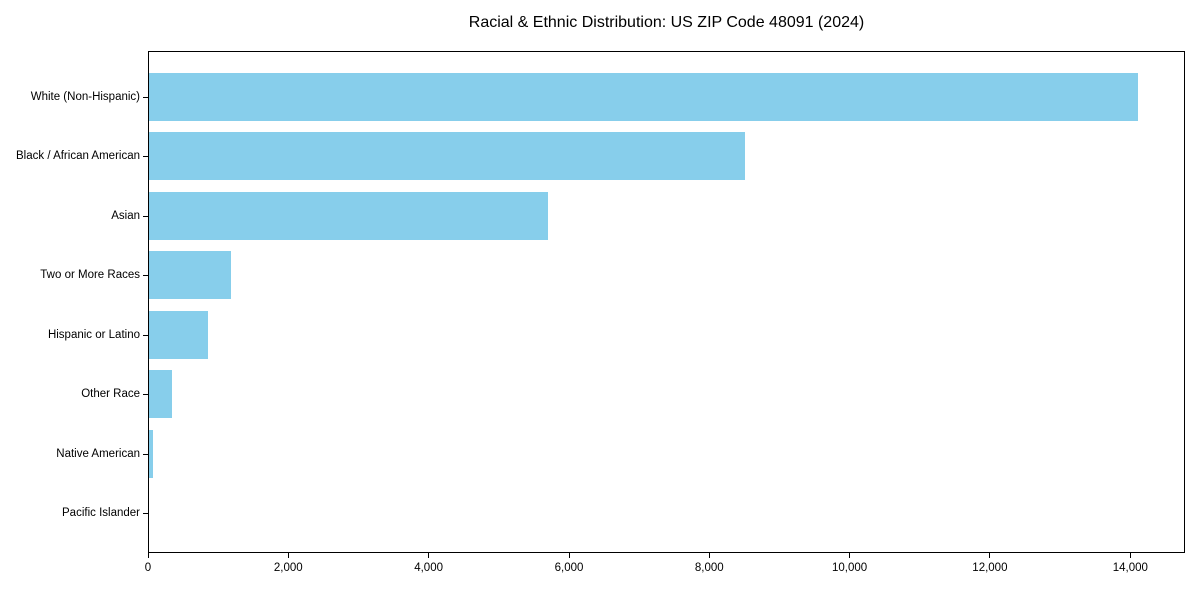 The width and height of the screenshot is (1200, 600). What do you see at coordinates (85, 96) in the screenshot?
I see `y-tick-label-white-non-hispanic: White (Non-Hispanic)` at bounding box center [85, 96].